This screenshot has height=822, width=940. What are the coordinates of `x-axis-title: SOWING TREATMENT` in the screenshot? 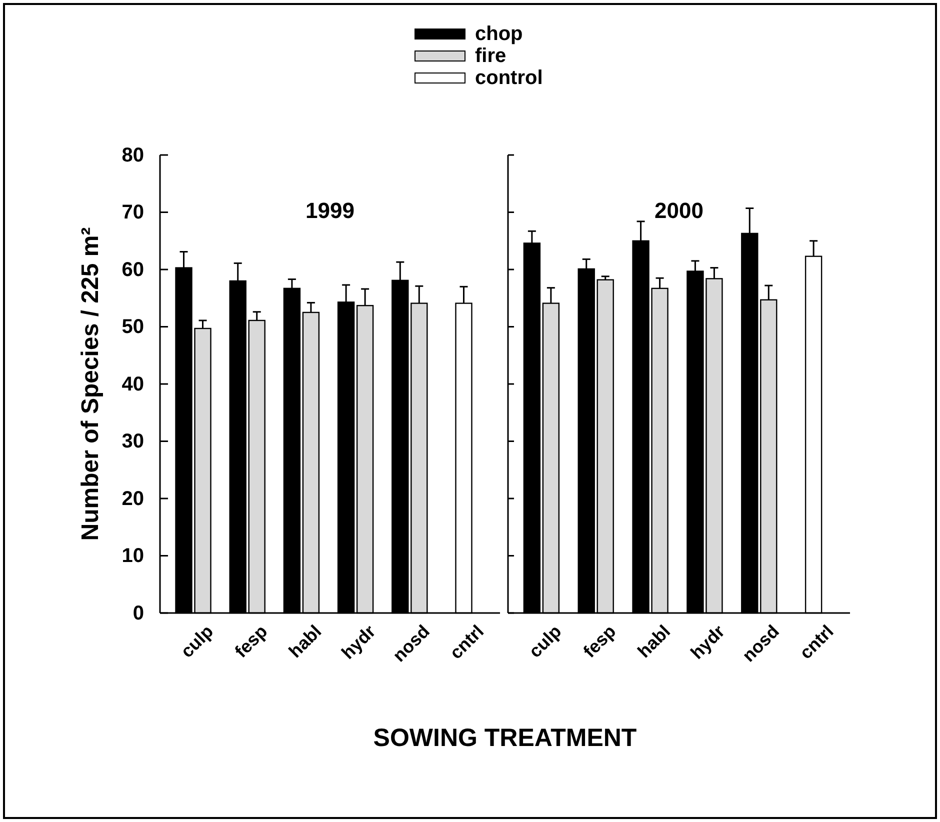 It's located at (505, 738).